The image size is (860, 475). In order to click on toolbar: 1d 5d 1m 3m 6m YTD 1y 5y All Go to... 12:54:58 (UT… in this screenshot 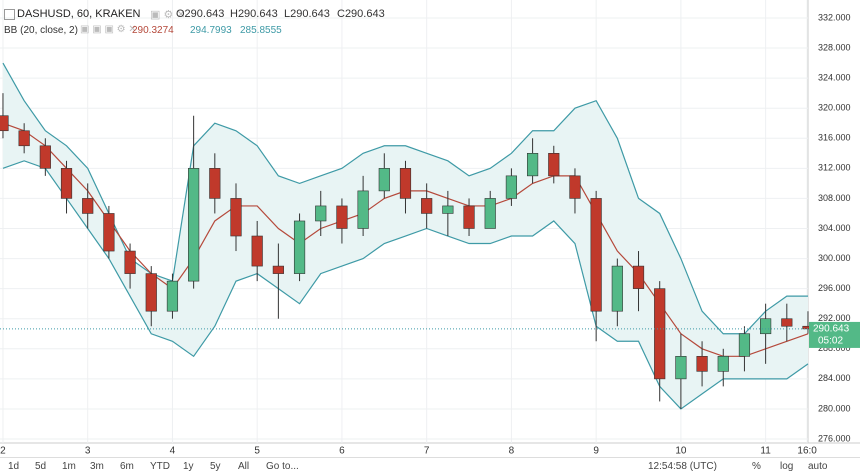, I will do `click(430, 466)`.